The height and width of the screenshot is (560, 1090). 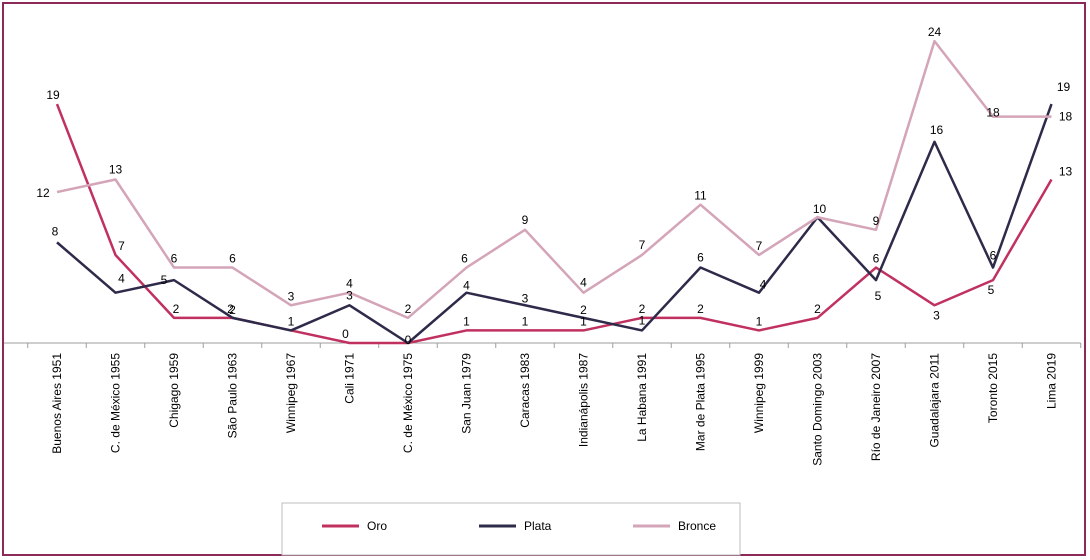 What do you see at coordinates (408, 340) in the screenshot?
I see `data-label-plata: 0` at bounding box center [408, 340].